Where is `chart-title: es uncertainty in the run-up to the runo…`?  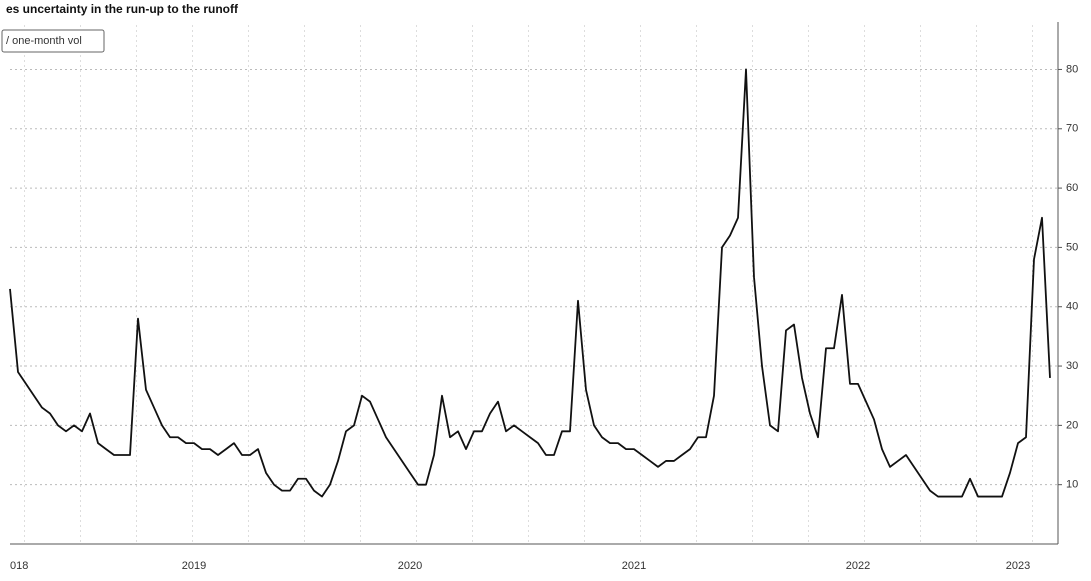 chart-title: es uncertainty in the run-up to the runo… is located at coordinates (122, 9).